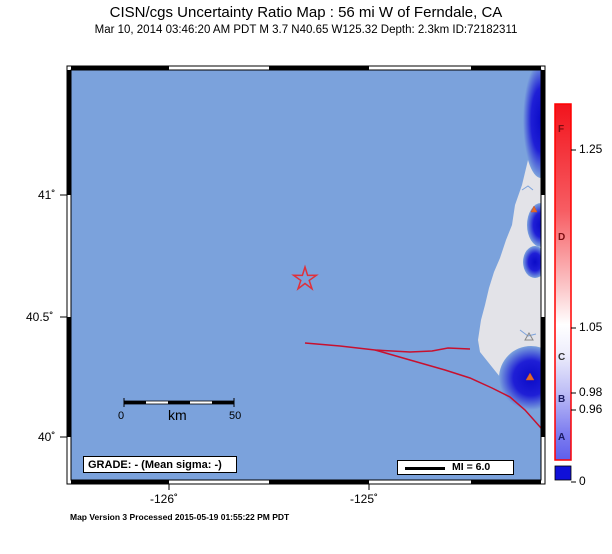  What do you see at coordinates (562, 399) in the screenshot?
I see `colorbar-grade-label: B` at bounding box center [562, 399].